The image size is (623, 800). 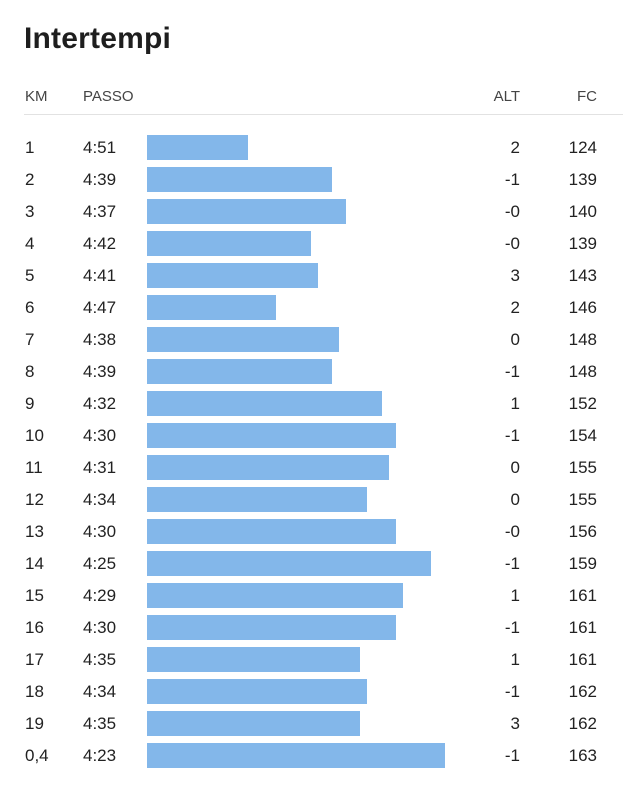 What do you see at coordinates (30, 275) in the screenshot?
I see `split-km: 5` at bounding box center [30, 275].